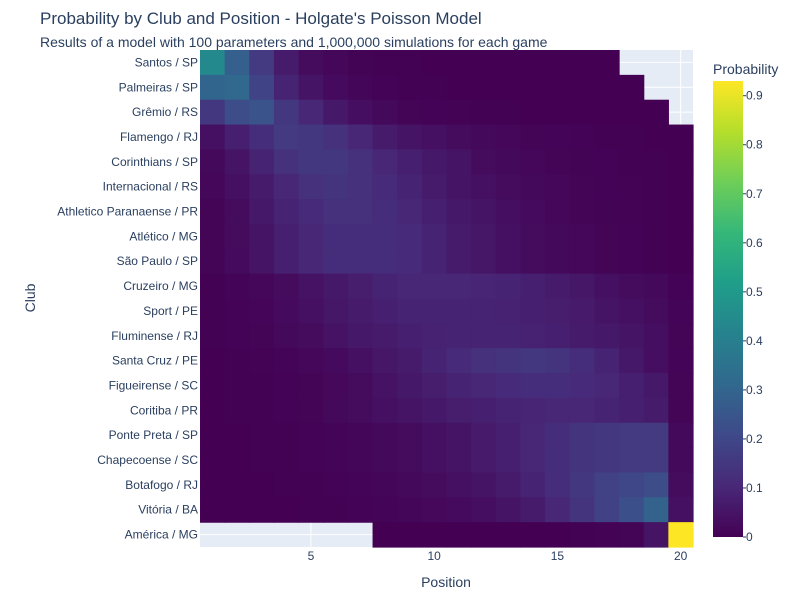  Describe the element at coordinates (498, 556) in the screenshot. I see `x-tick-labels: 5 10 15 20` at that location.